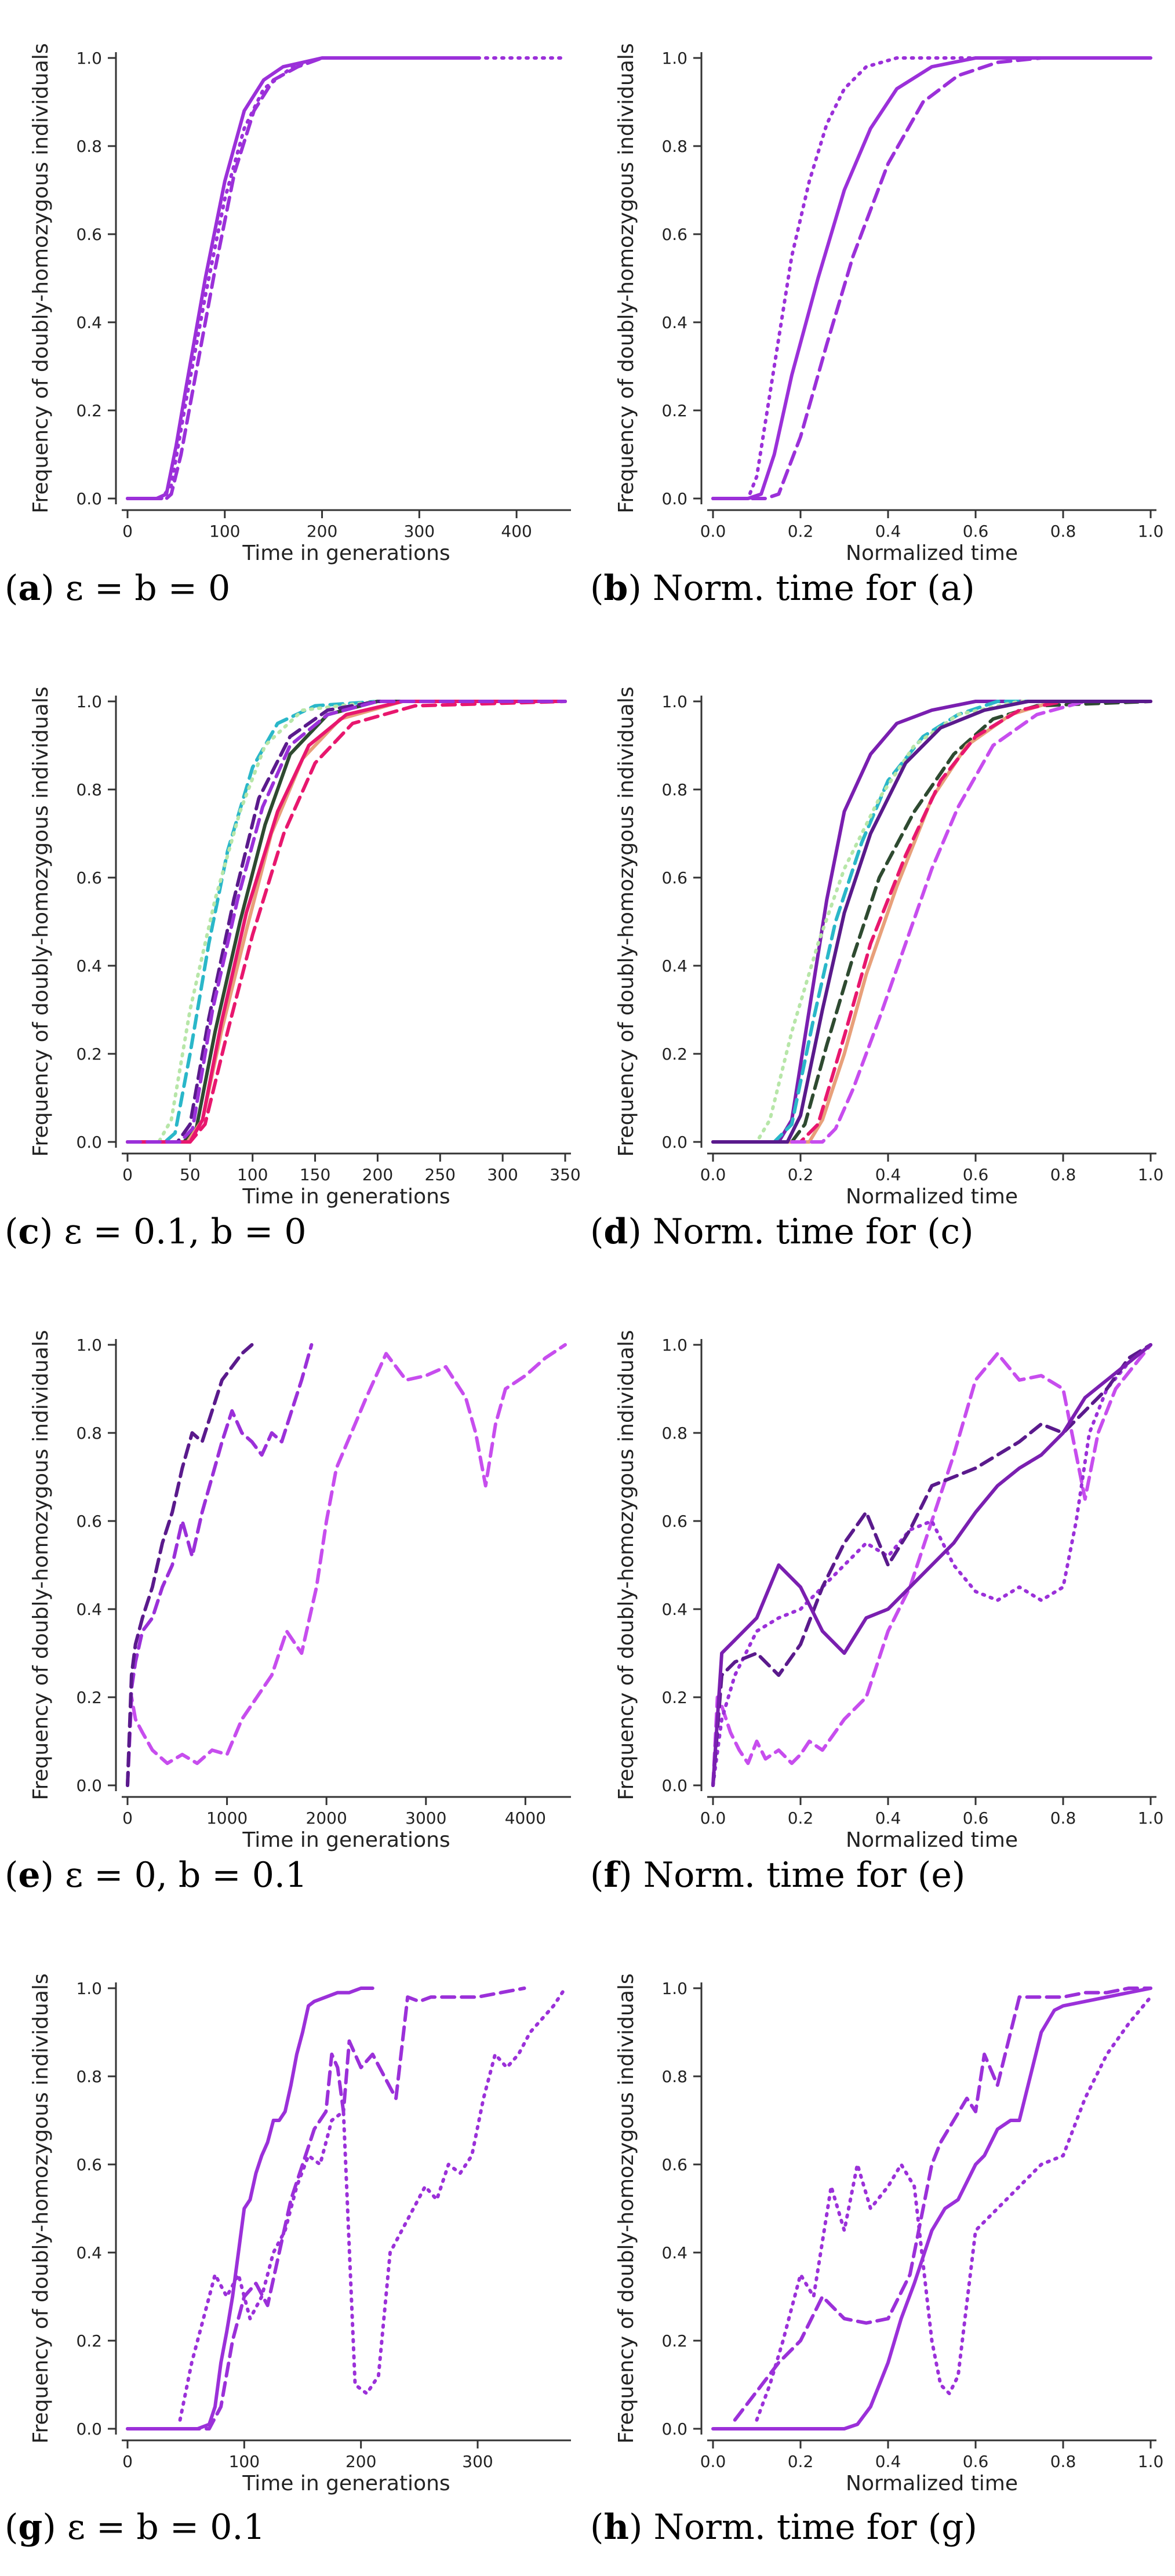 Image resolution: width=1175 pixels, height=2576 pixels. I want to click on x-tick-label: 350, so click(565, 1174).